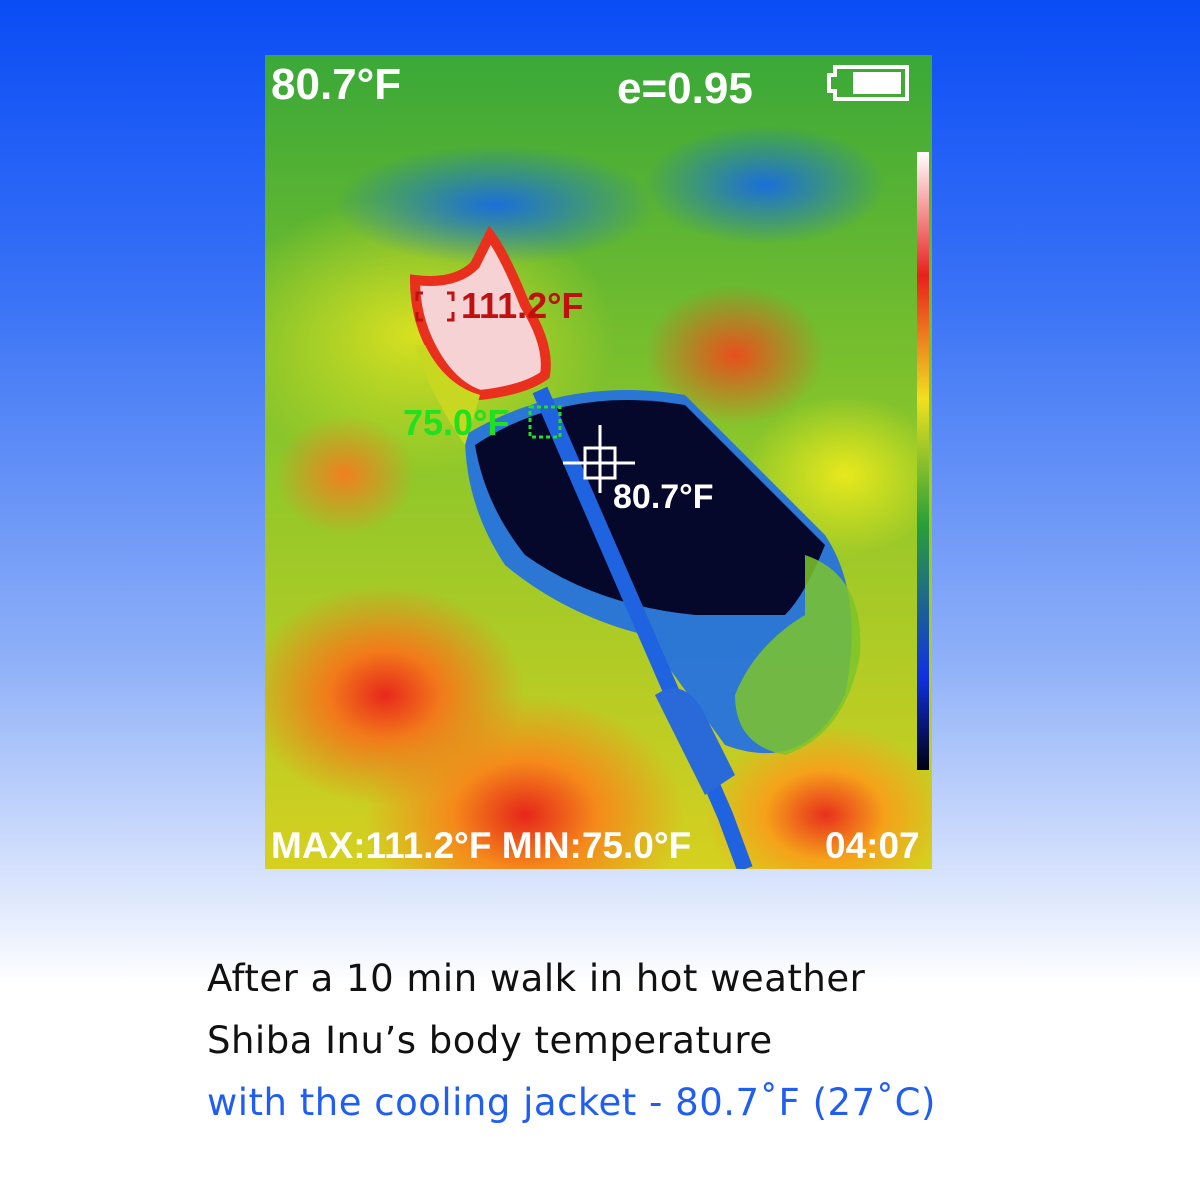 The width and height of the screenshot is (1200, 1200). I want to click on battery-full-icon, so click(868, 83).